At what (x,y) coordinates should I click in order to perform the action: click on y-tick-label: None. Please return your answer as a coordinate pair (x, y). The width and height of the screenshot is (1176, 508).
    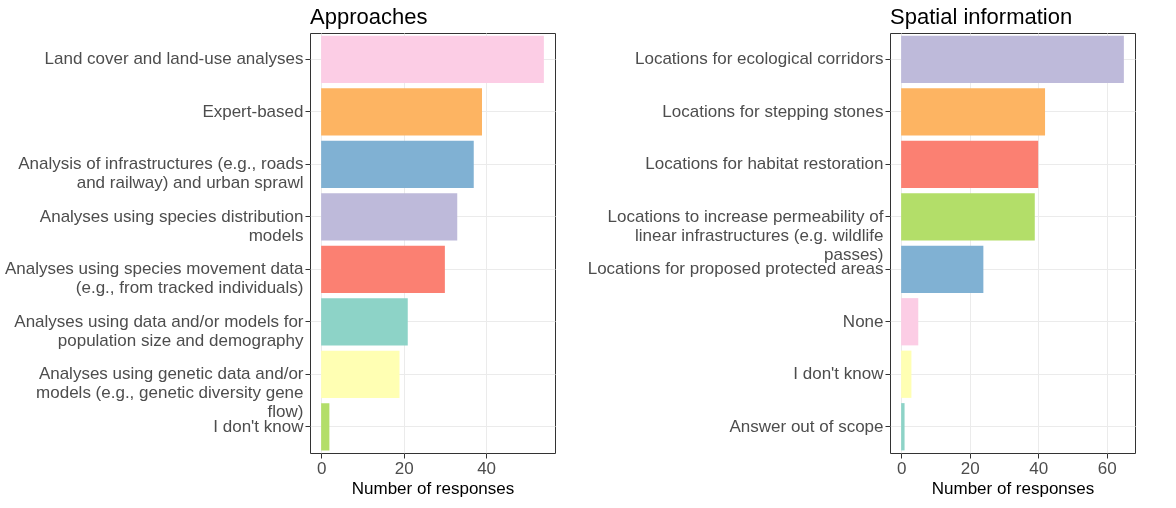
    Looking at the image, I should click on (863, 321).